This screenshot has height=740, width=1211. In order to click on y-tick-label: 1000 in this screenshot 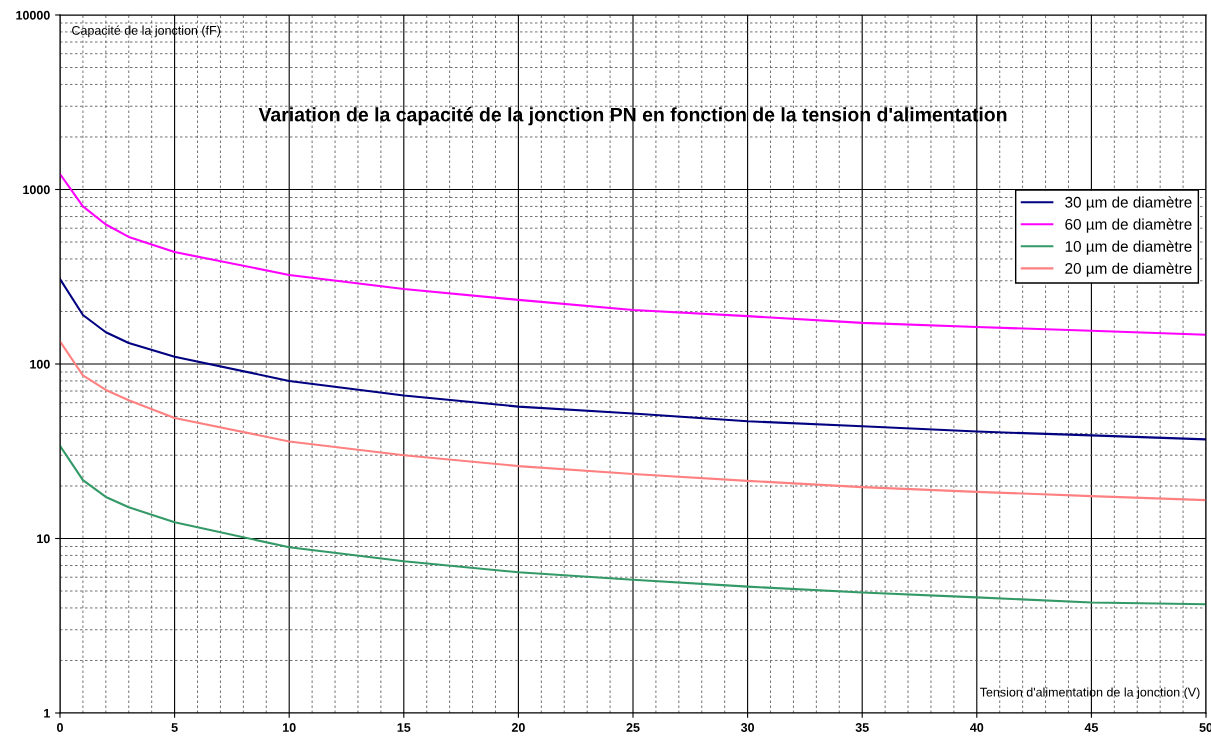, I will do `click(36, 190)`.